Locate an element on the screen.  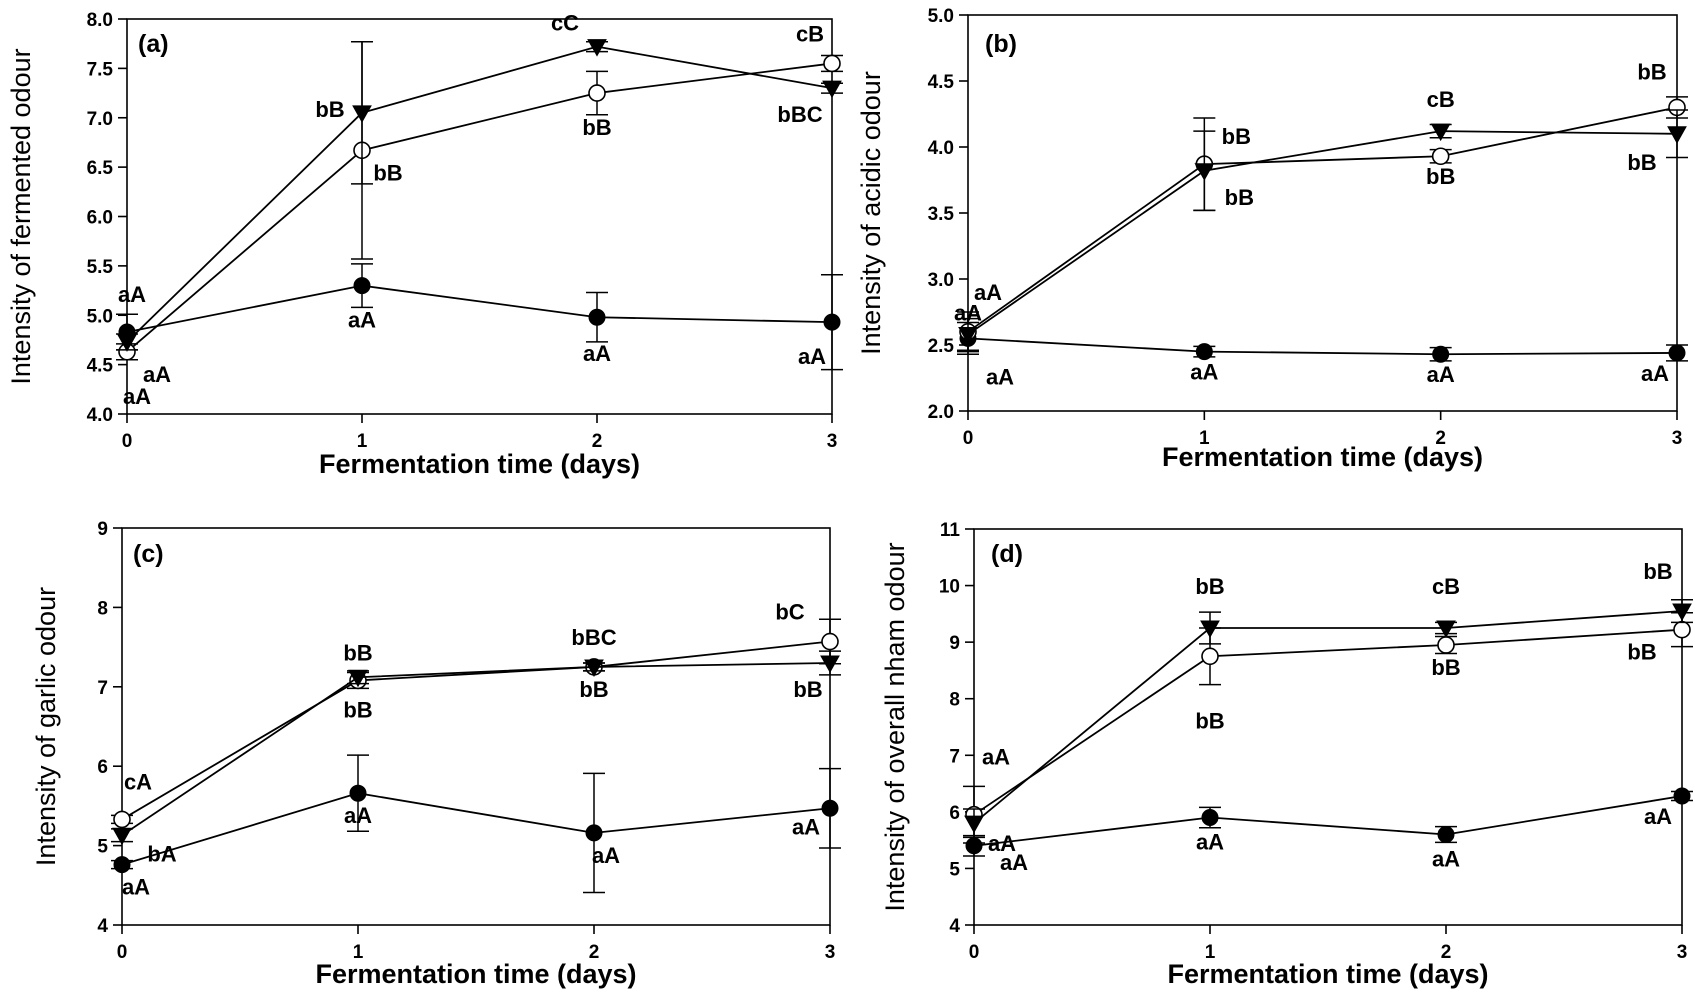
y-tick-label: 6 is located at coordinates (954, 813).